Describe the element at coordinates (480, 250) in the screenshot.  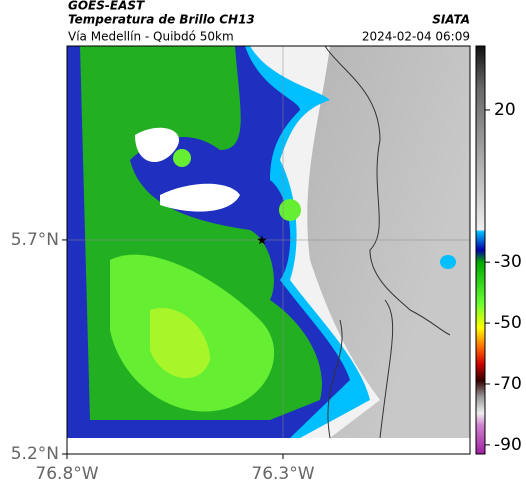
I see `colorbar` at that location.